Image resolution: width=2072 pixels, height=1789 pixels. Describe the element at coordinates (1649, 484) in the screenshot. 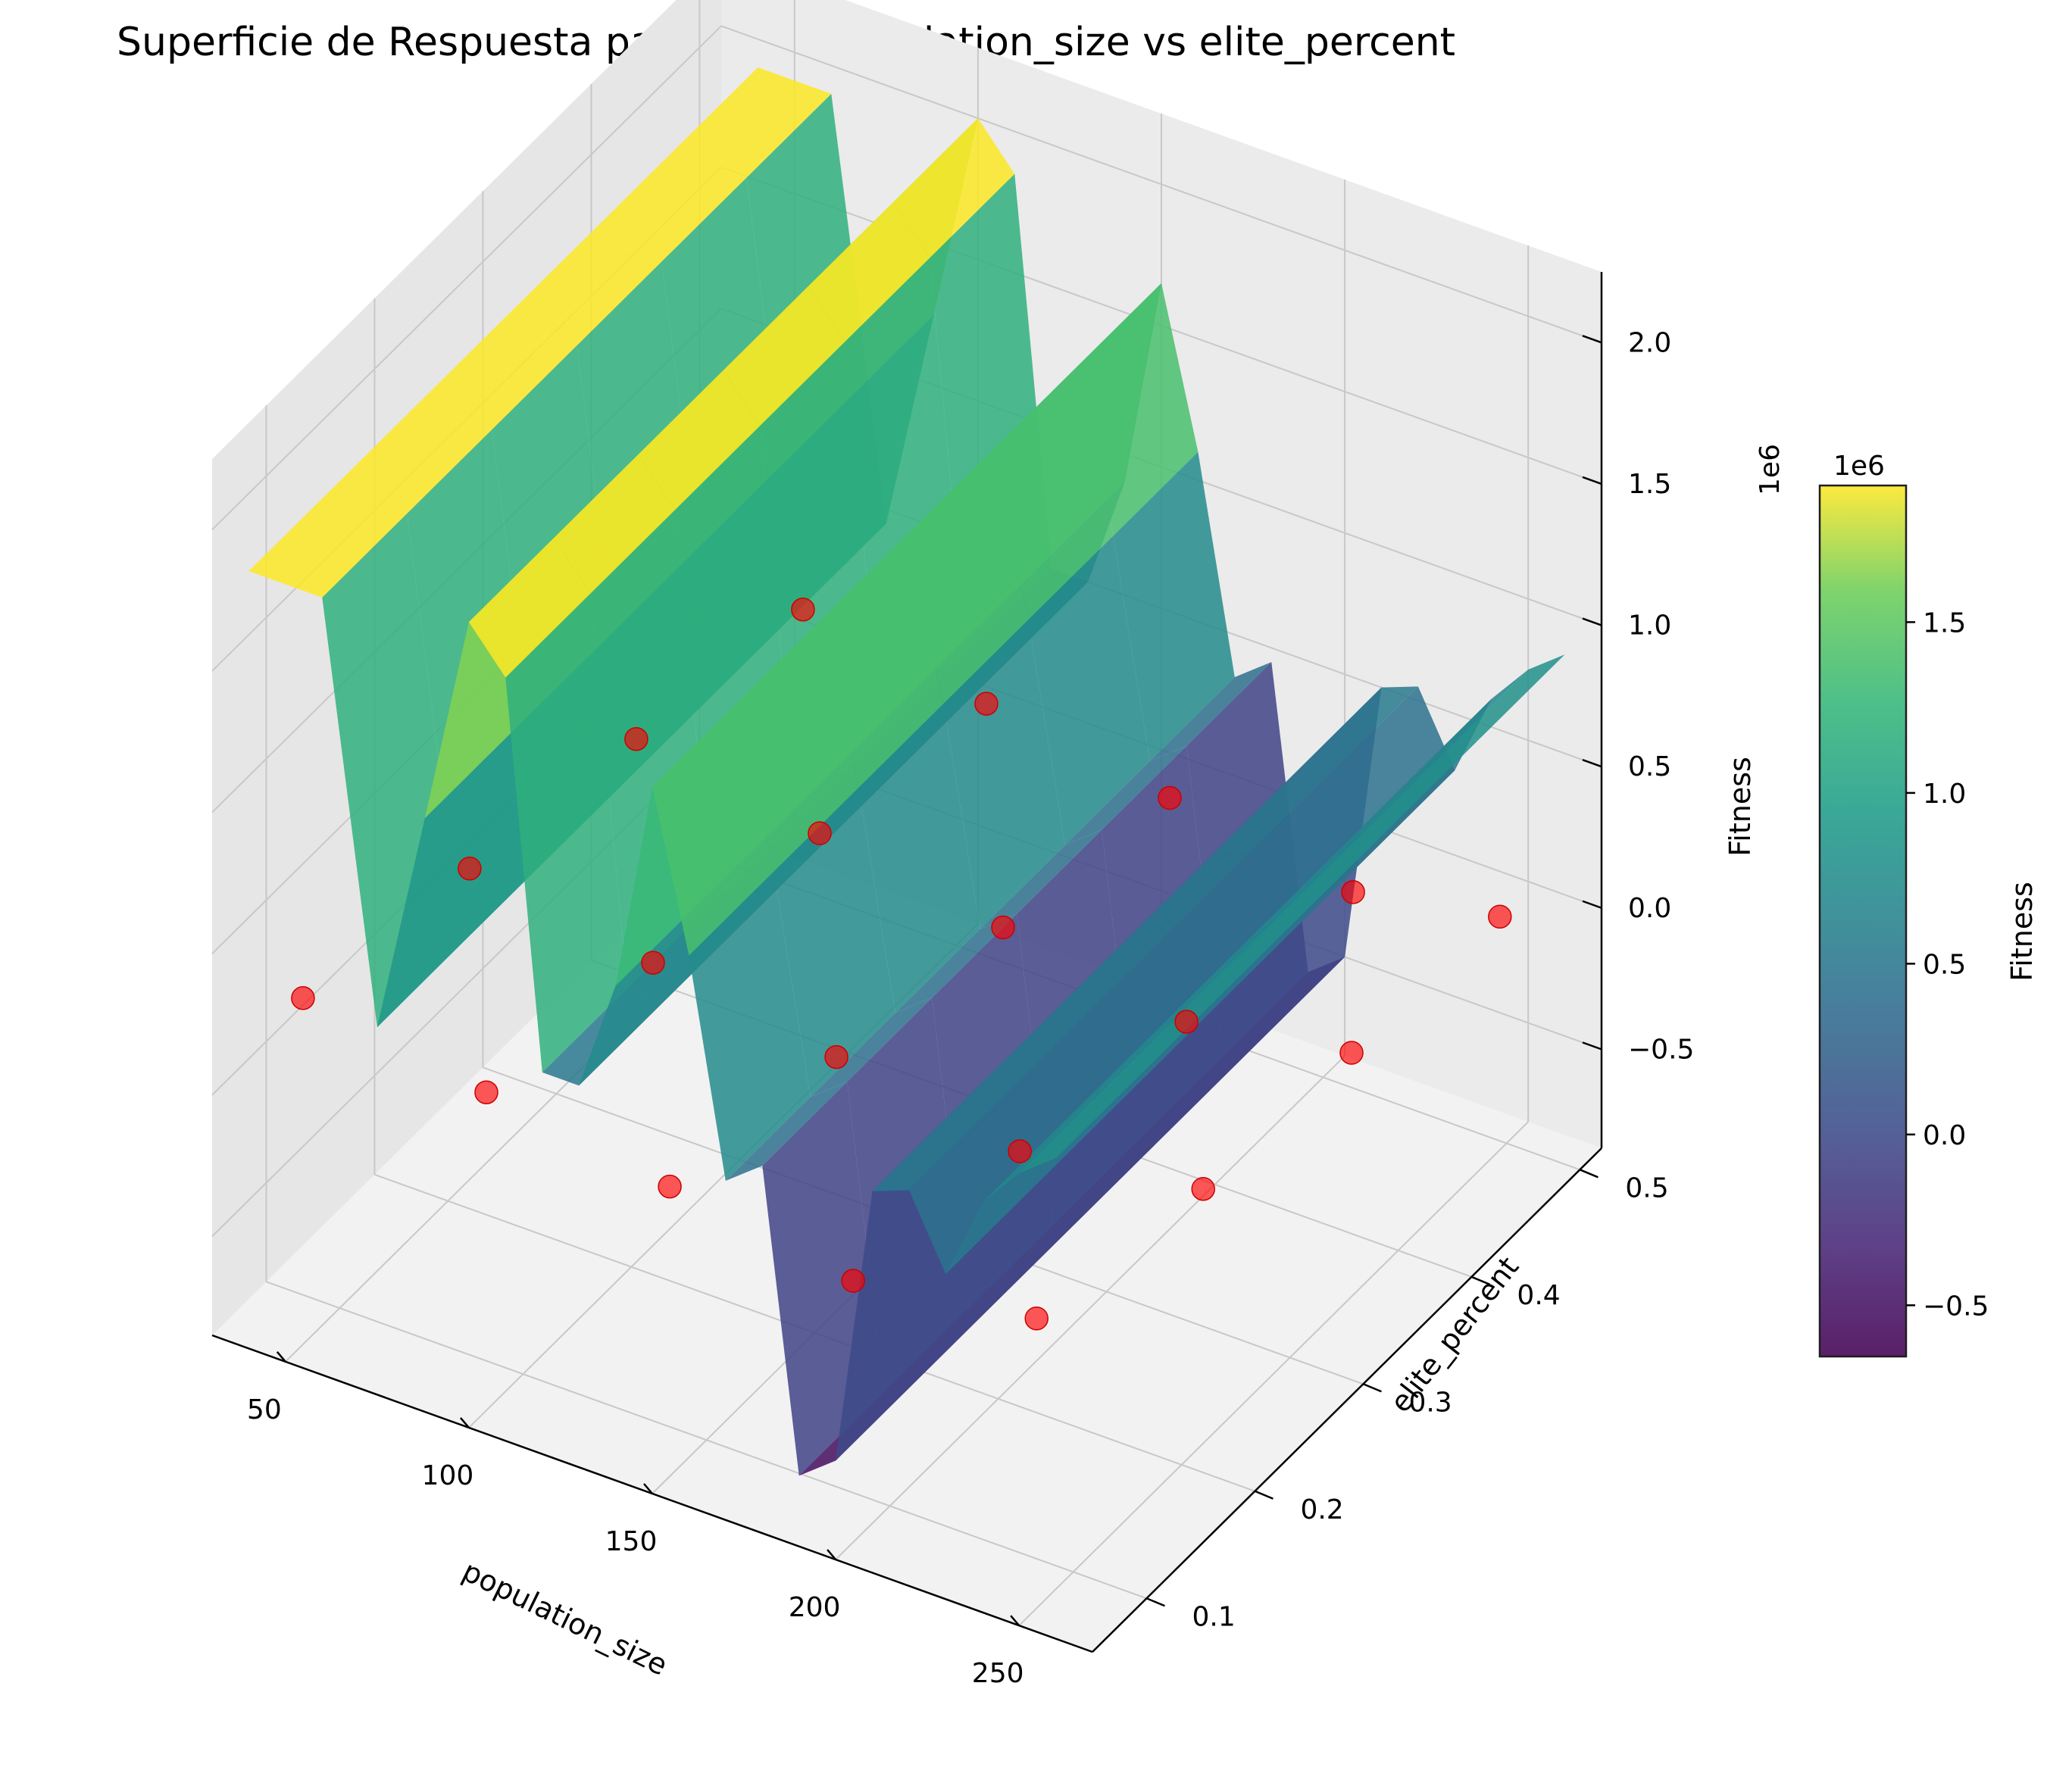

I see `z-tick-label: 1.5` at that location.